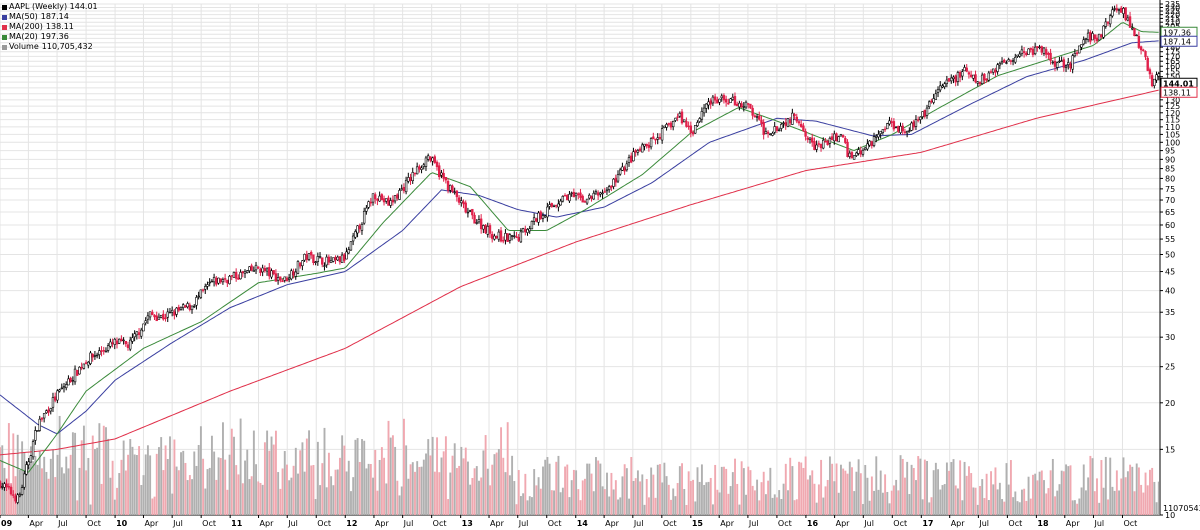 The width and height of the screenshot is (1200, 530). Describe the element at coordinates (50, 17) in the screenshot. I see `legend-ma50-row: MA(50) 187.14` at that location.